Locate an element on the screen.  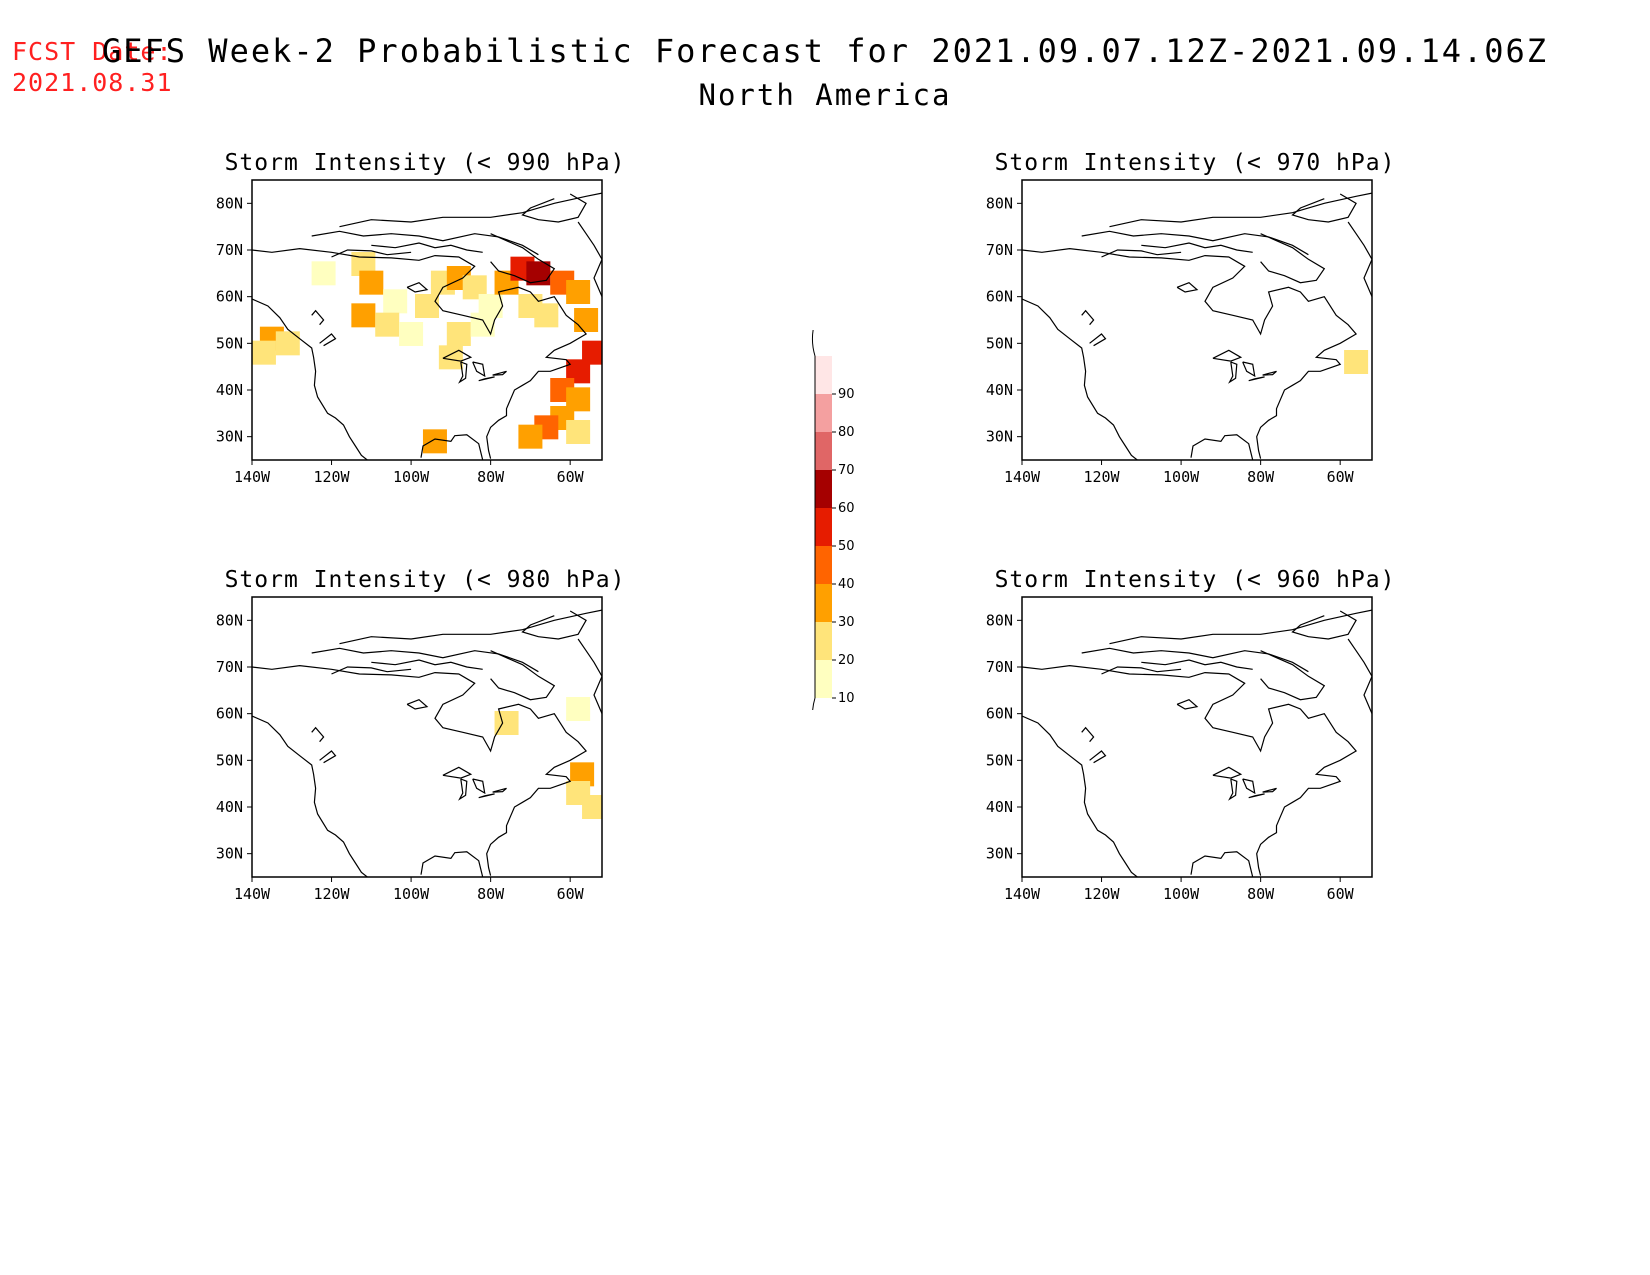
colorbar-top-cap is located at coordinates (814, 336).